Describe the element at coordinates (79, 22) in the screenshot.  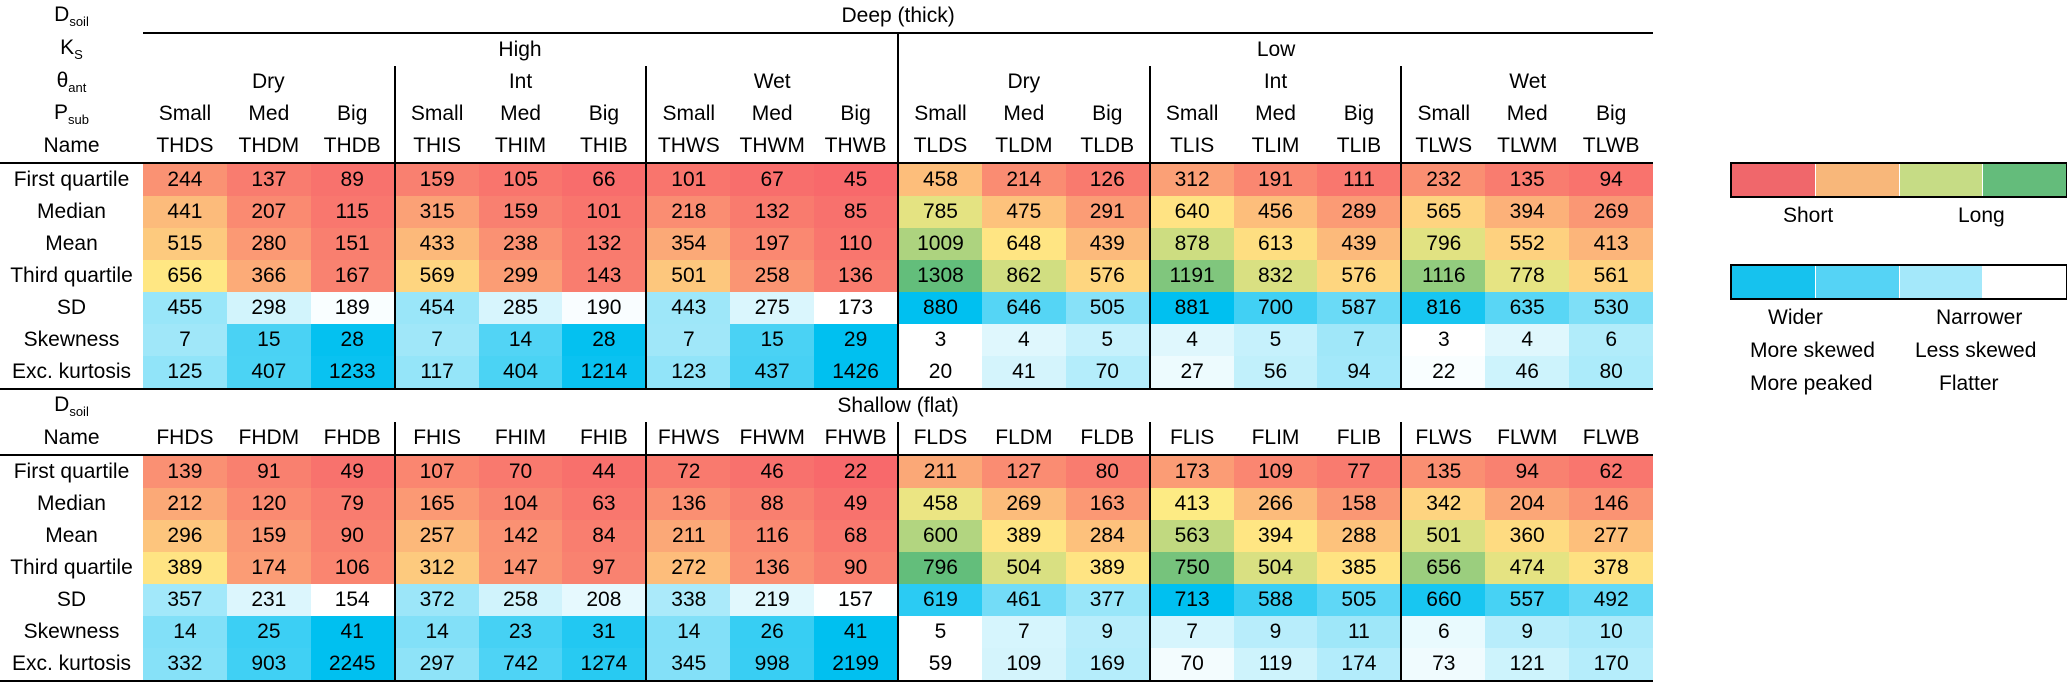
I see `dsoil-label-subscript: soil` at that location.